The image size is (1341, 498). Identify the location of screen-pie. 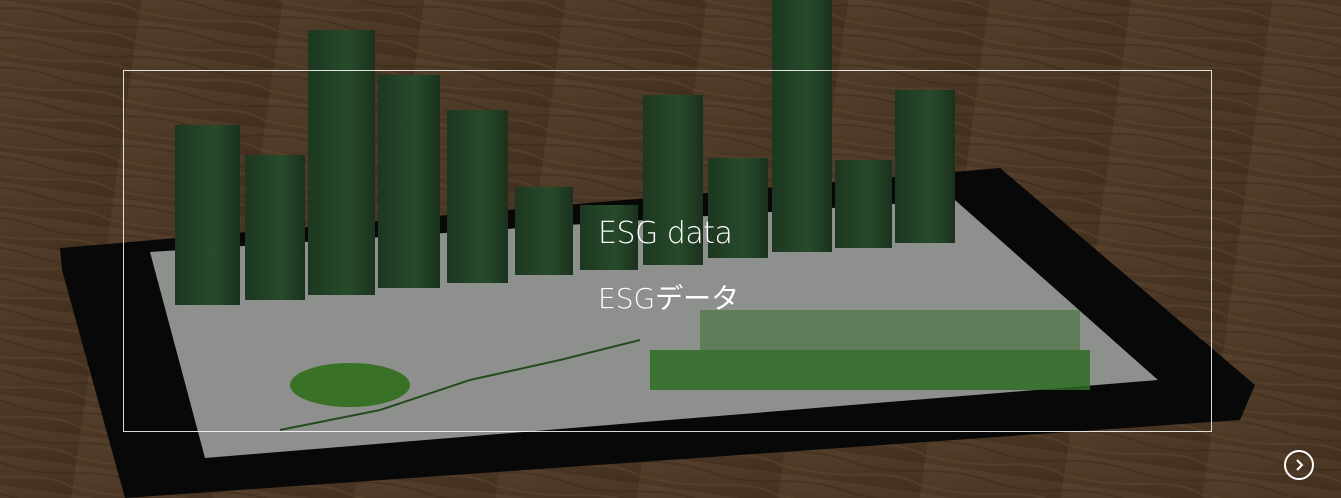
(350, 385).